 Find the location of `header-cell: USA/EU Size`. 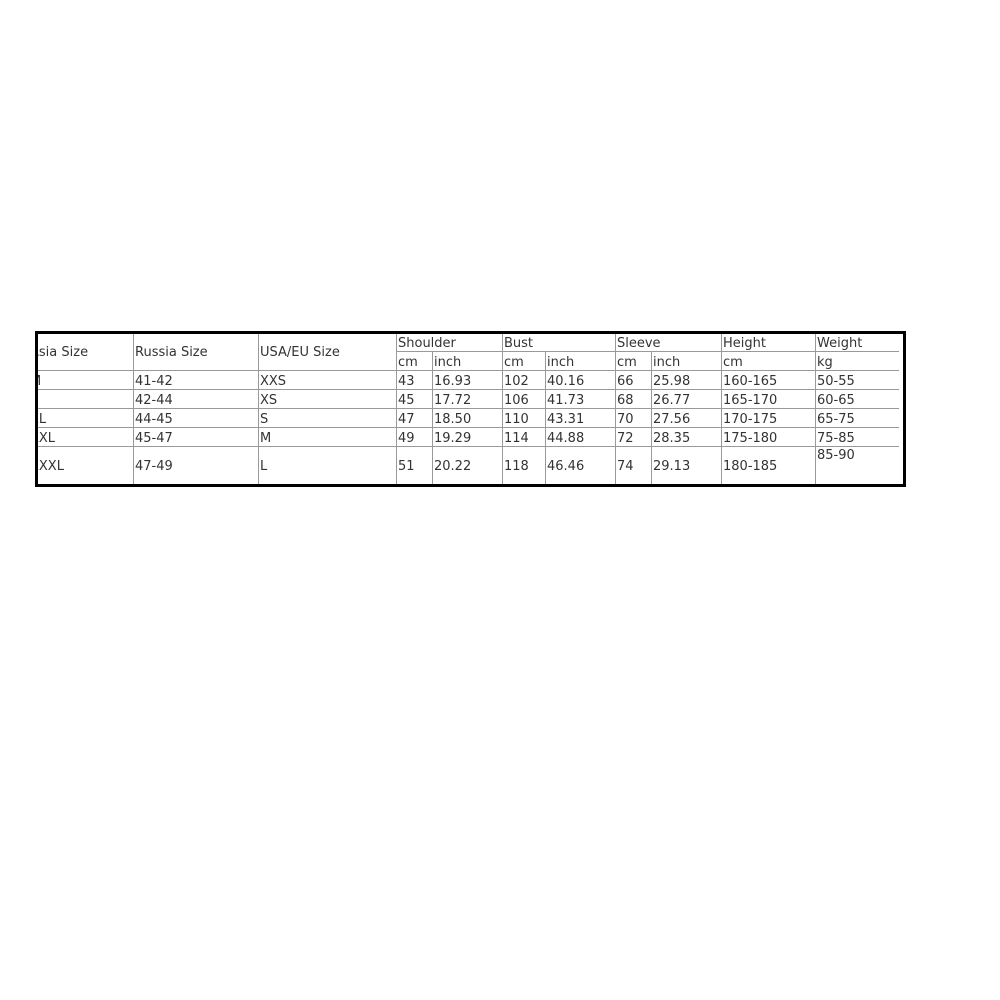

header-cell: USA/EU Size is located at coordinates (327, 351).